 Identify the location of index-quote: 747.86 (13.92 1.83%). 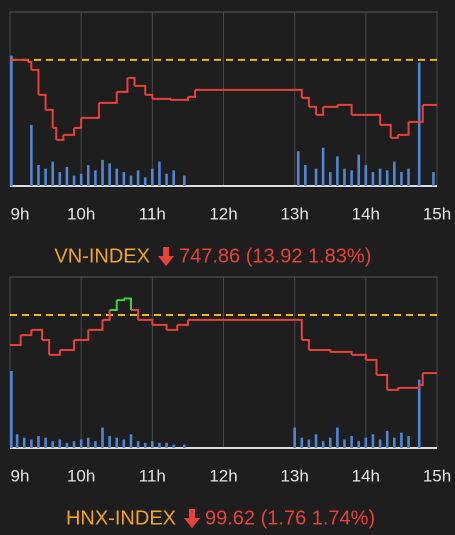
(275, 256).